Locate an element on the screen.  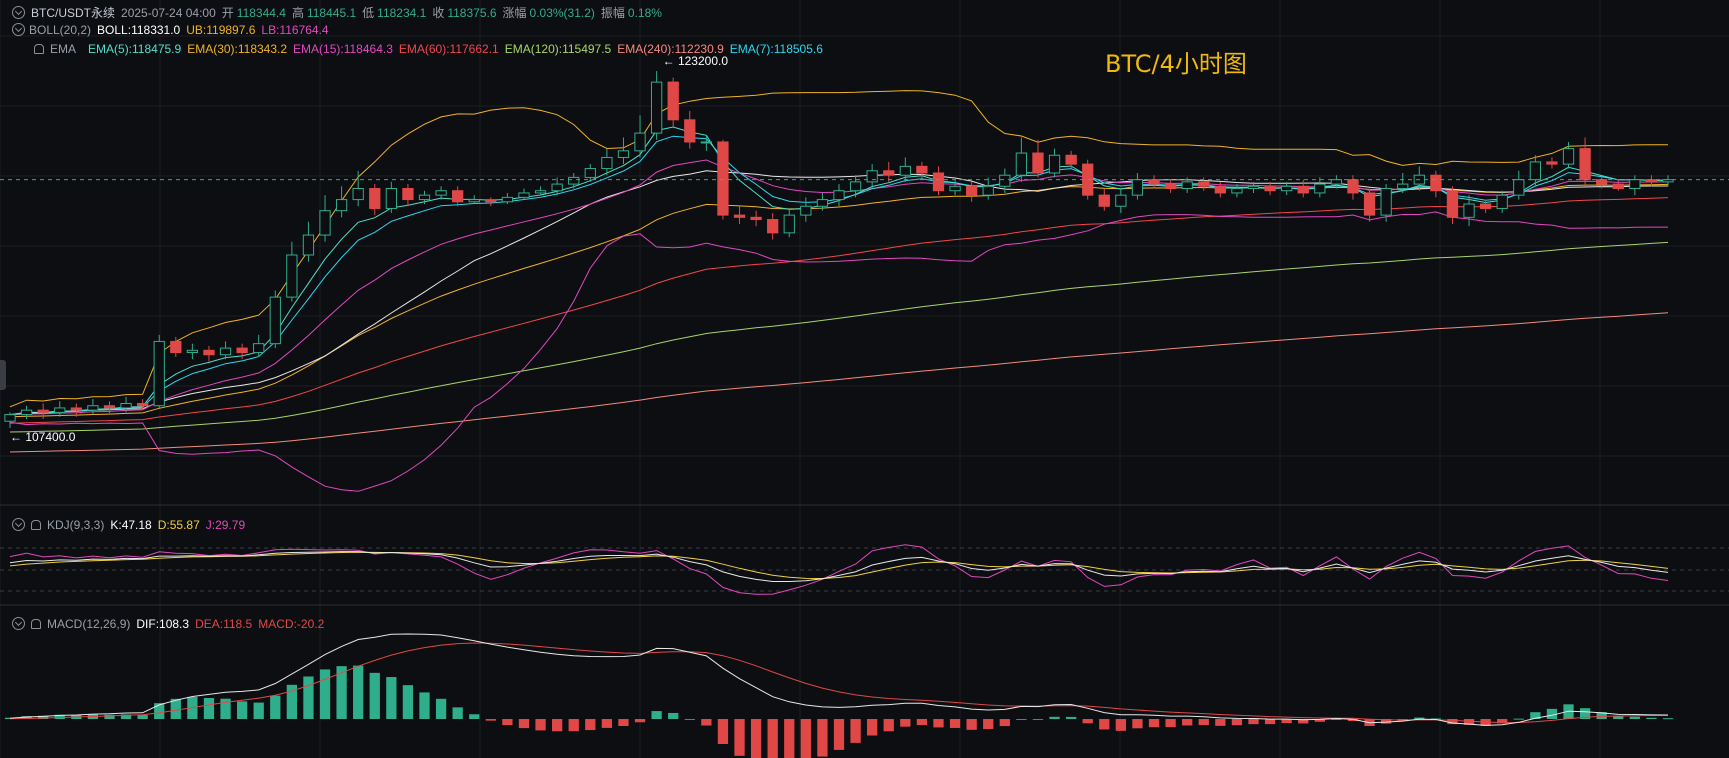
open-value: 118344.4 is located at coordinates (261, 13).